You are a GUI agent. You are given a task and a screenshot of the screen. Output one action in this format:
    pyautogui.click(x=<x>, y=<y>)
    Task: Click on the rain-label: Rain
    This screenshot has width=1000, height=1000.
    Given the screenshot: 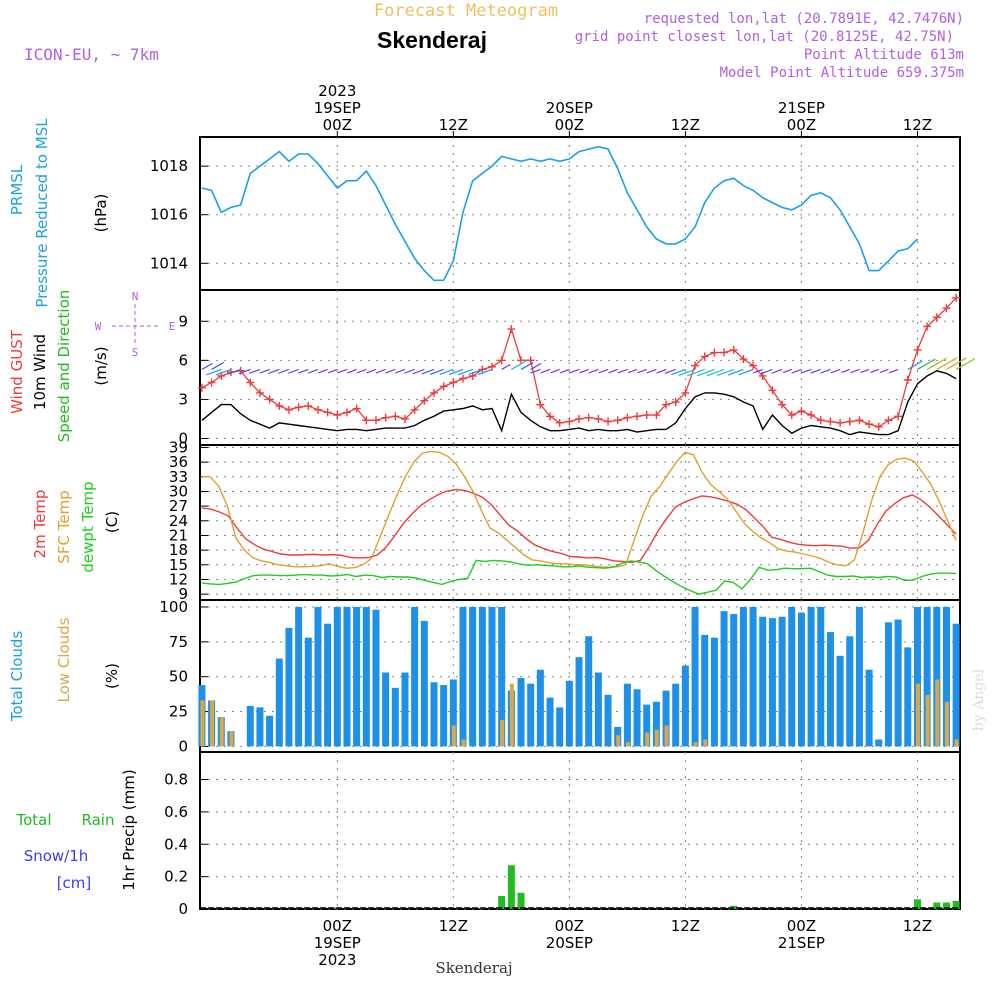 What is the action you would take?
    pyautogui.click(x=98, y=820)
    